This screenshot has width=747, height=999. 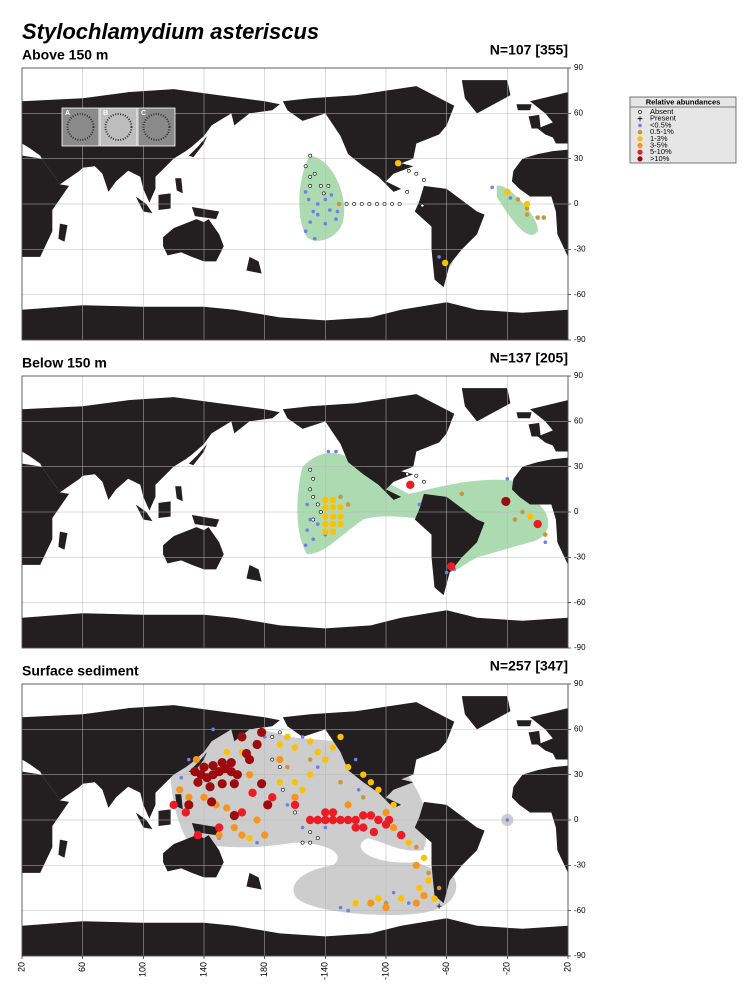 I want to click on lat-tick-label: 60, so click(x=578, y=728).